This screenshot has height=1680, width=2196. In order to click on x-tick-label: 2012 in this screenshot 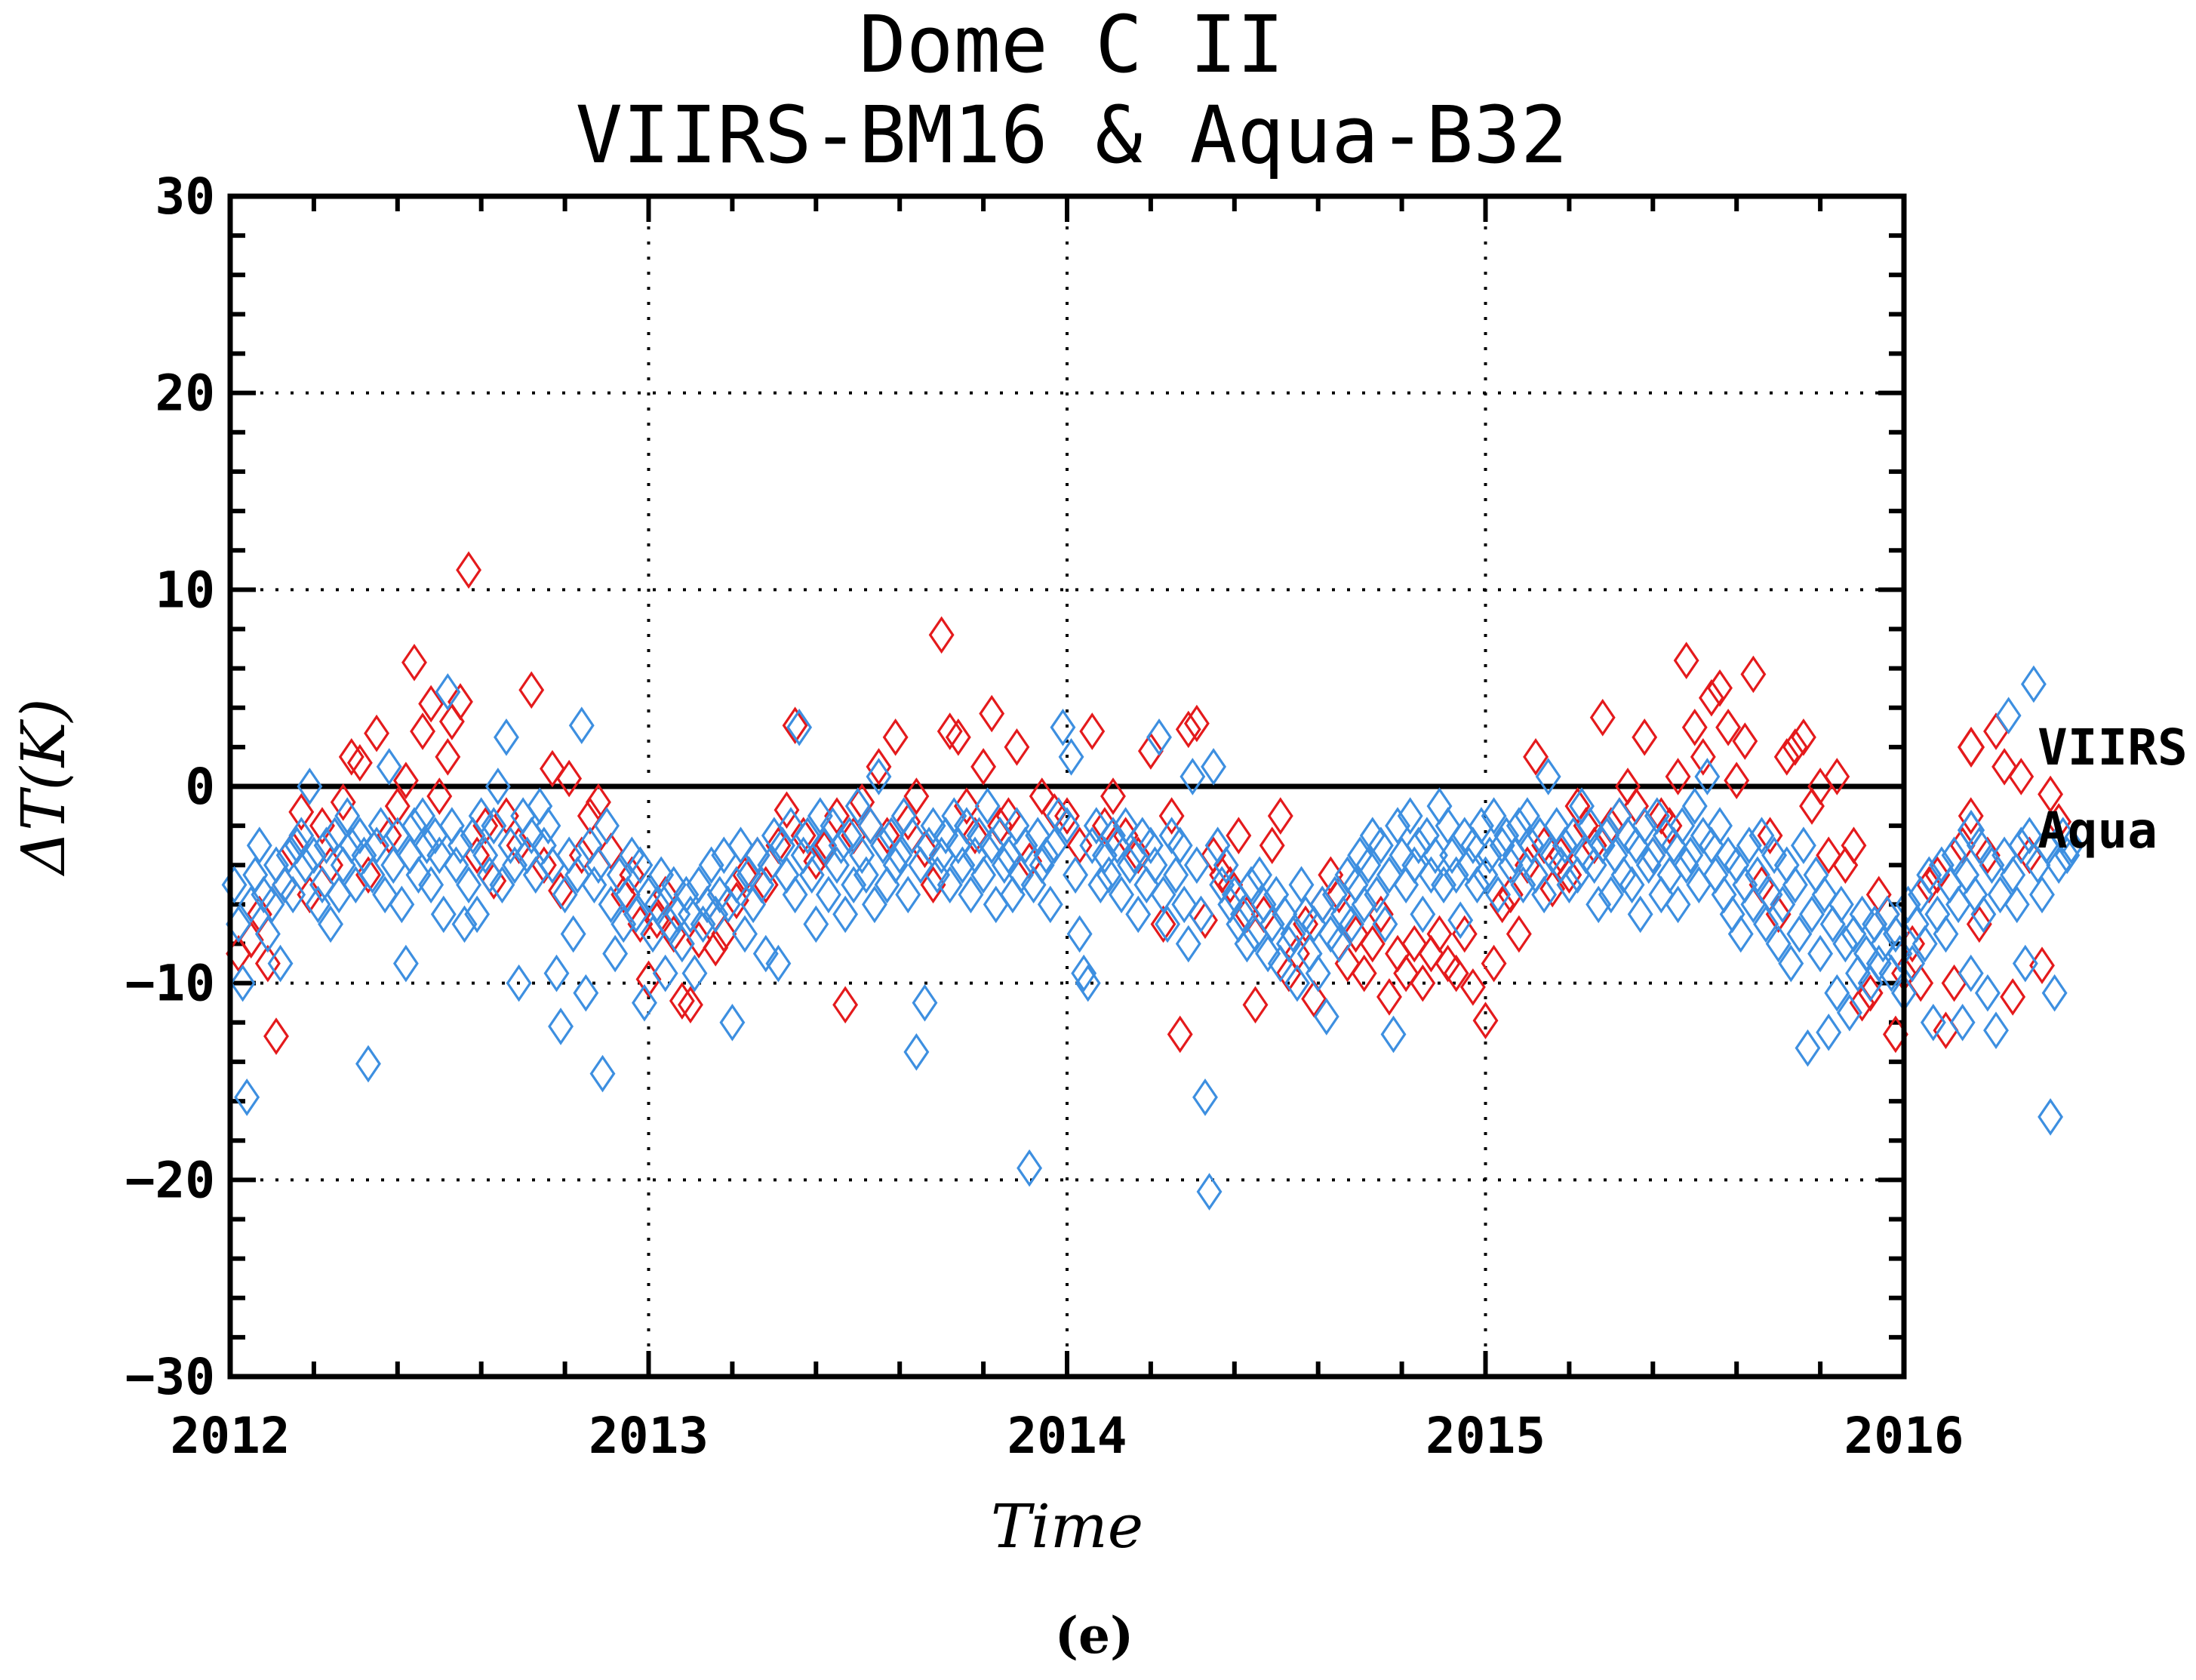, I will do `click(231, 1436)`.